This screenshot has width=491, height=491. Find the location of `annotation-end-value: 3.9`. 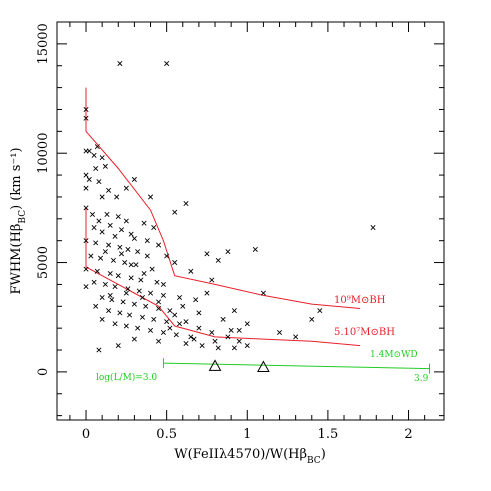

annotation-end-value: 3.9 is located at coordinates (421, 379).